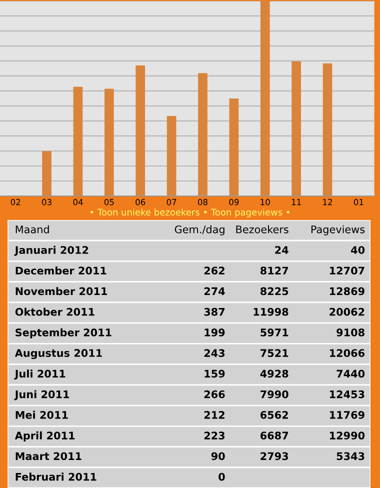  Describe the element at coordinates (47, 202) in the screenshot. I see `x-tick-label: 03` at that location.